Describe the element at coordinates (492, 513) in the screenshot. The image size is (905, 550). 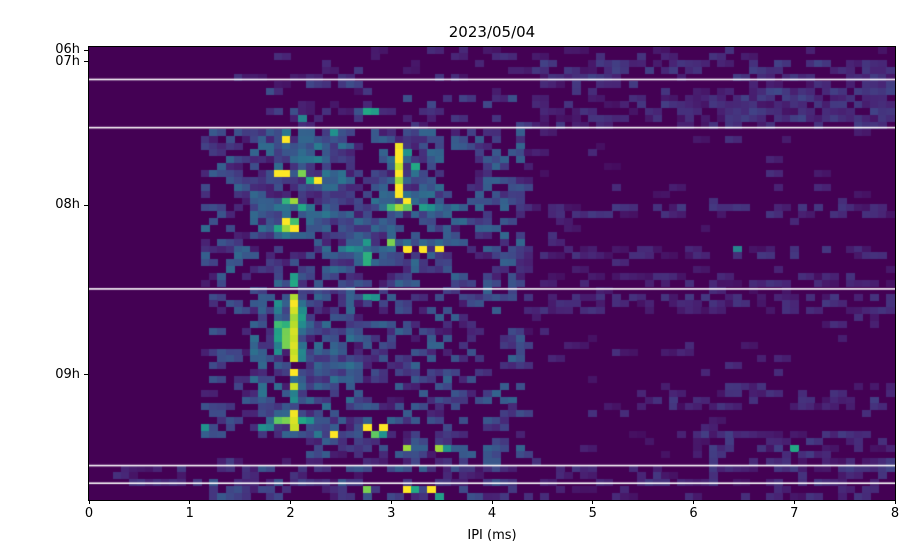
I see `x-tick-label: 4` at that location.